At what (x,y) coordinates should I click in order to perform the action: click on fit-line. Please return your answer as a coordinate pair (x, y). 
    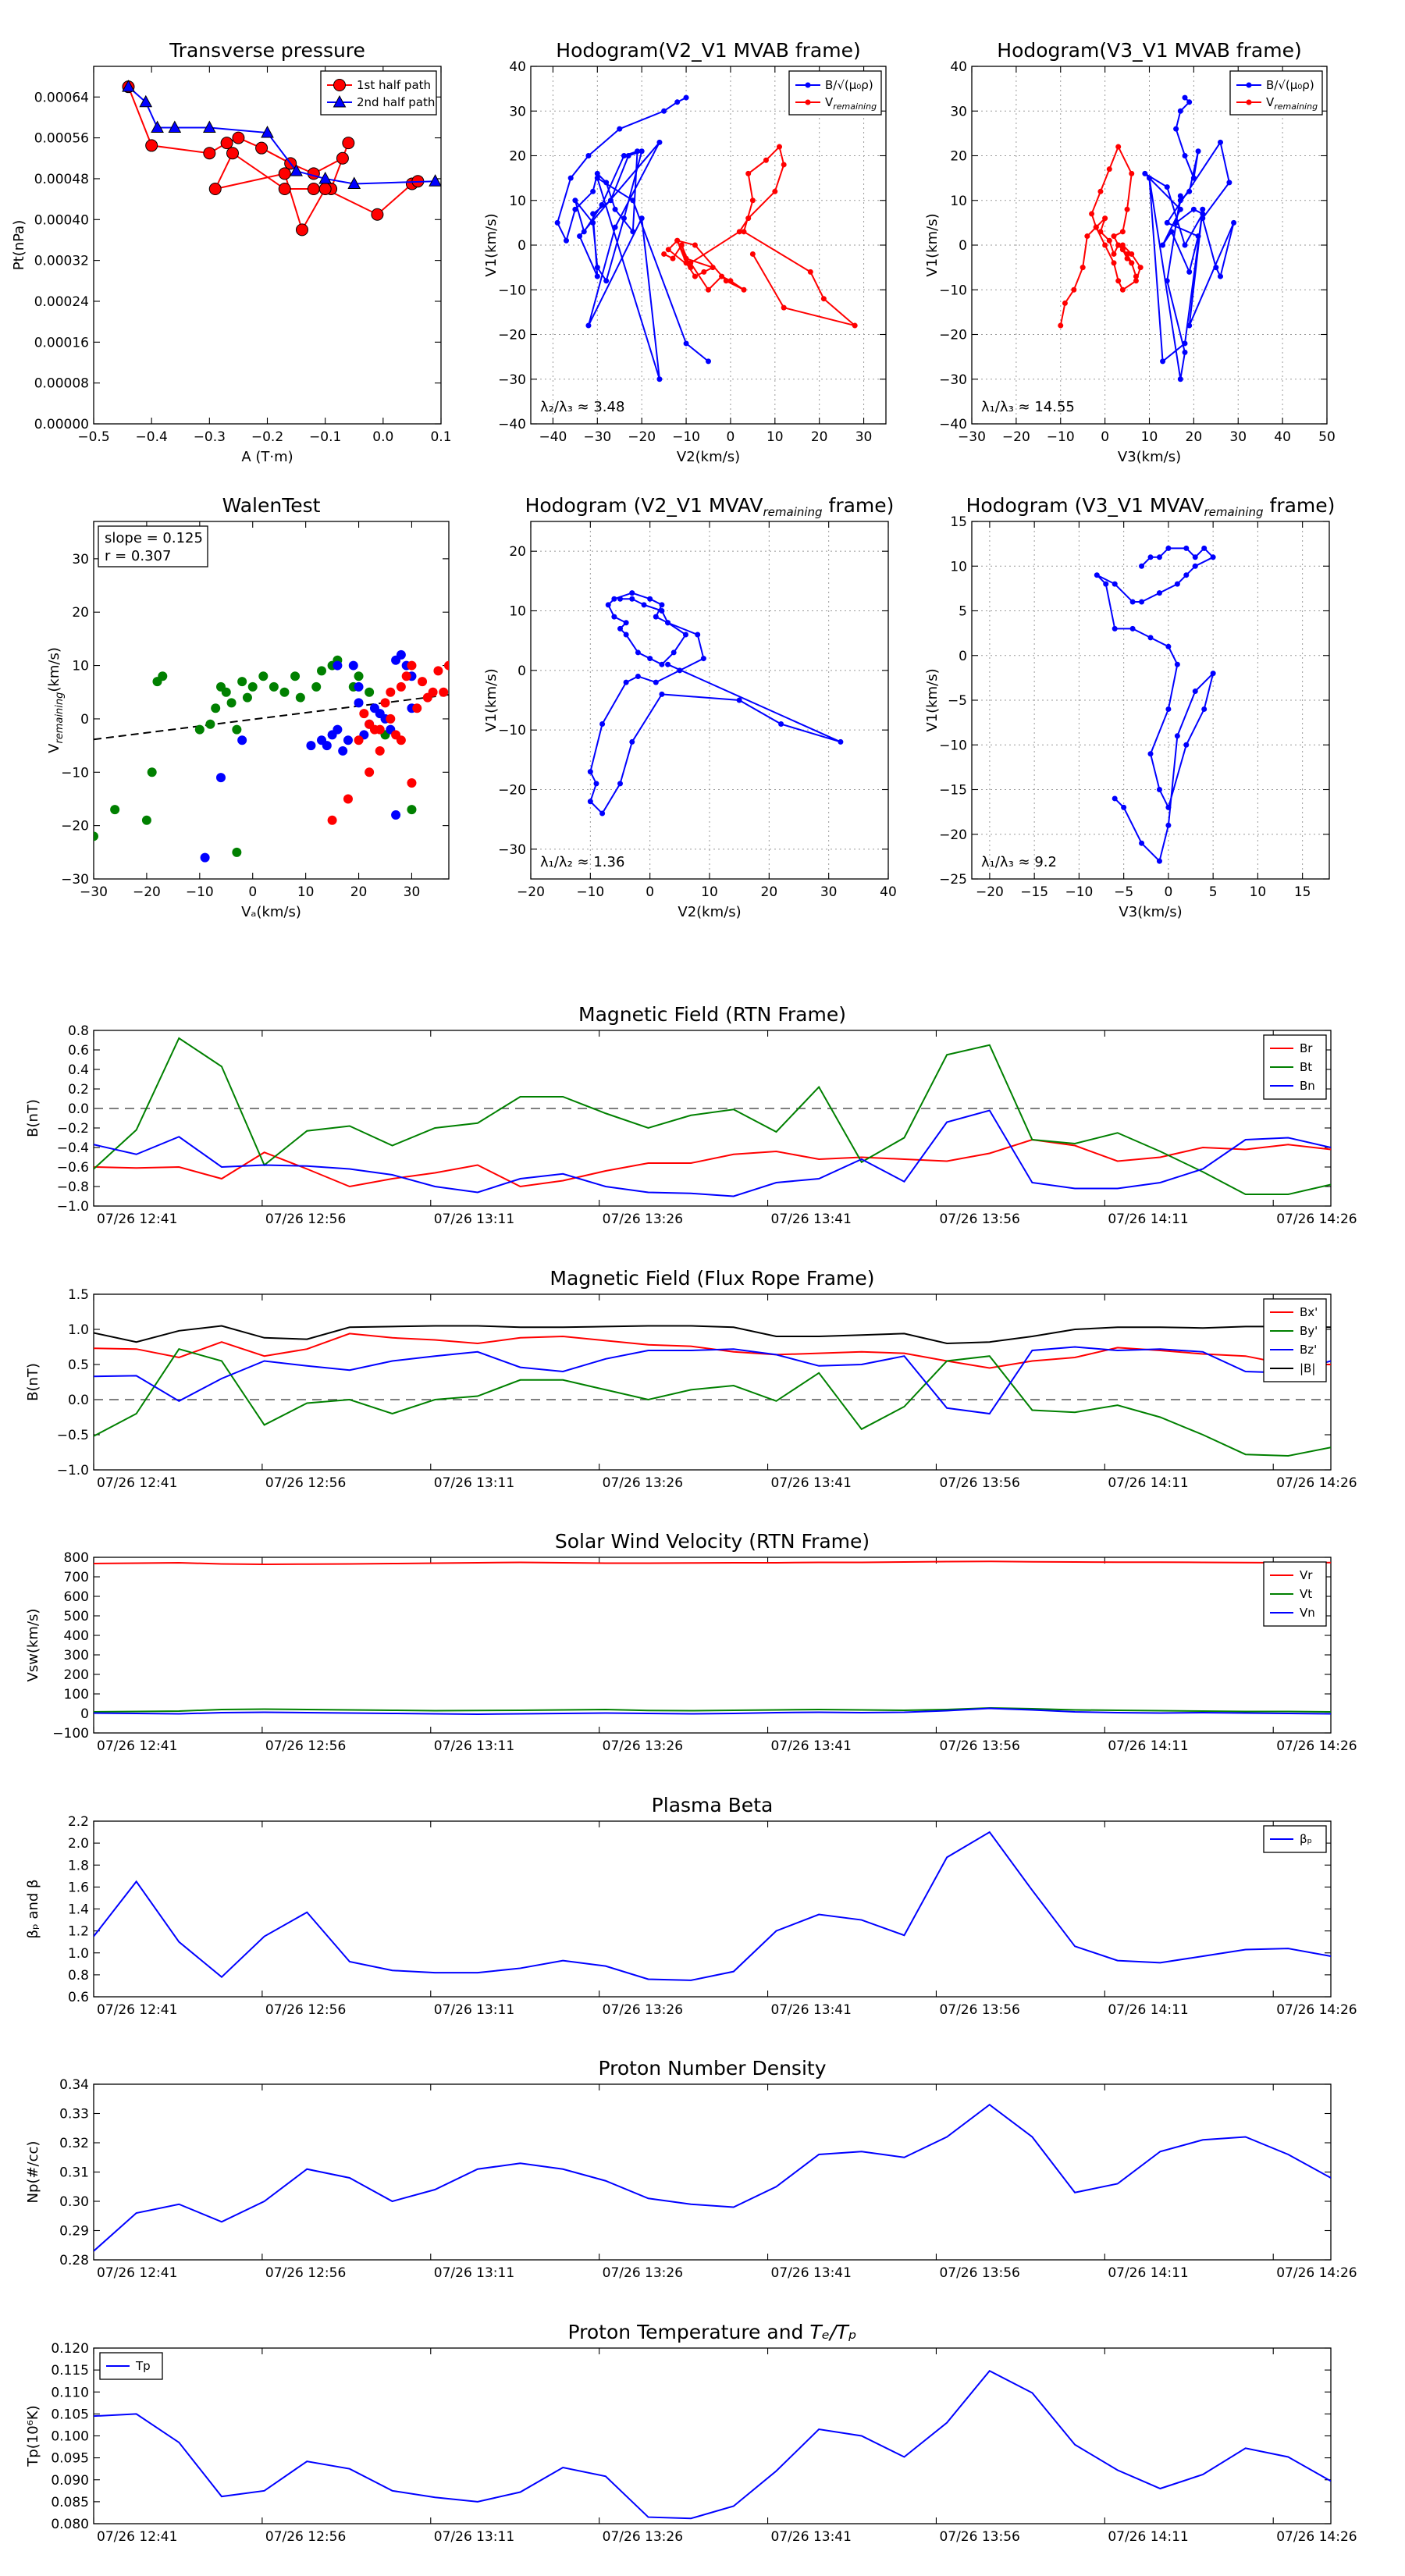
    Looking at the image, I should click on (271, 717).